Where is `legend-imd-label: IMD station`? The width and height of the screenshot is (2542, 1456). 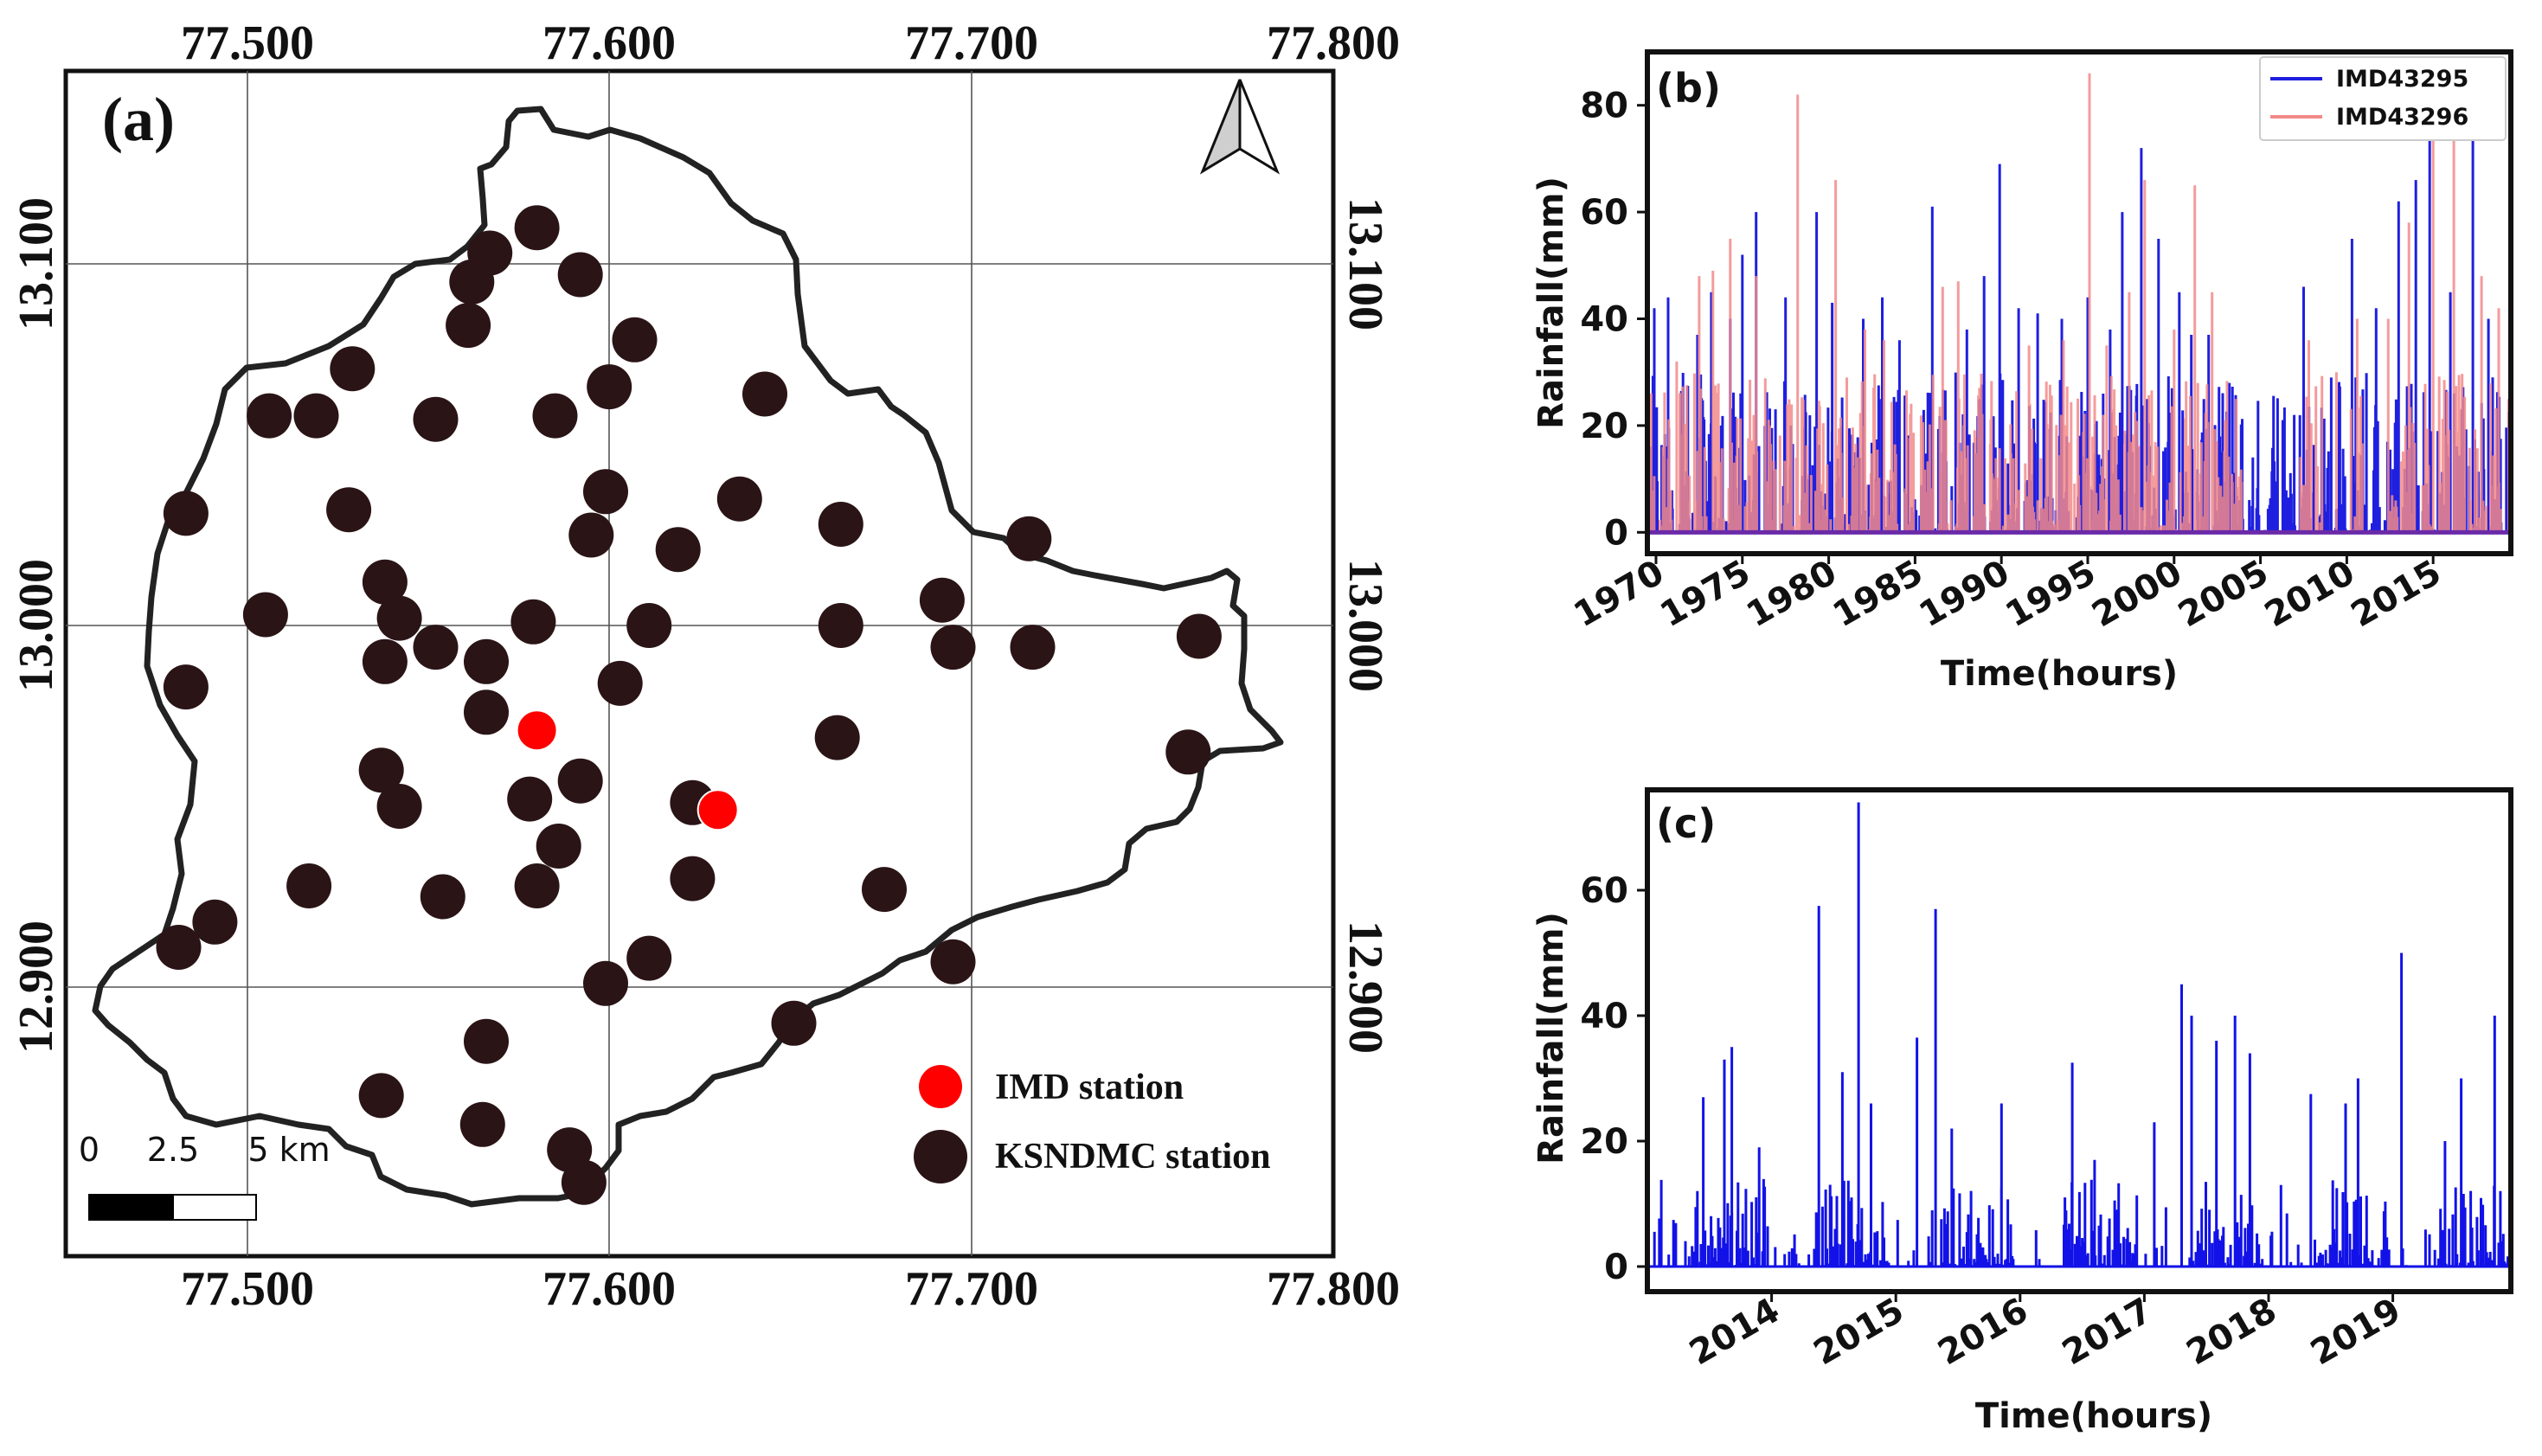 legend-imd-label: IMD station is located at coordinates (1089, 1087).